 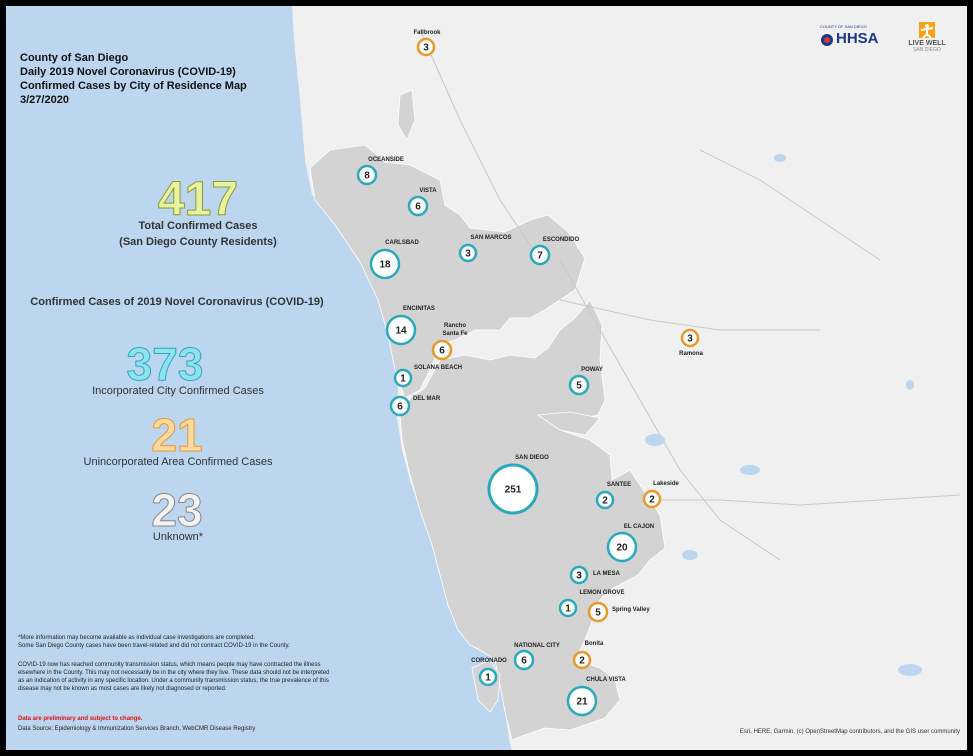 I want to click on hhsa-logo-text: HHSA, so click(x=857, y=38).